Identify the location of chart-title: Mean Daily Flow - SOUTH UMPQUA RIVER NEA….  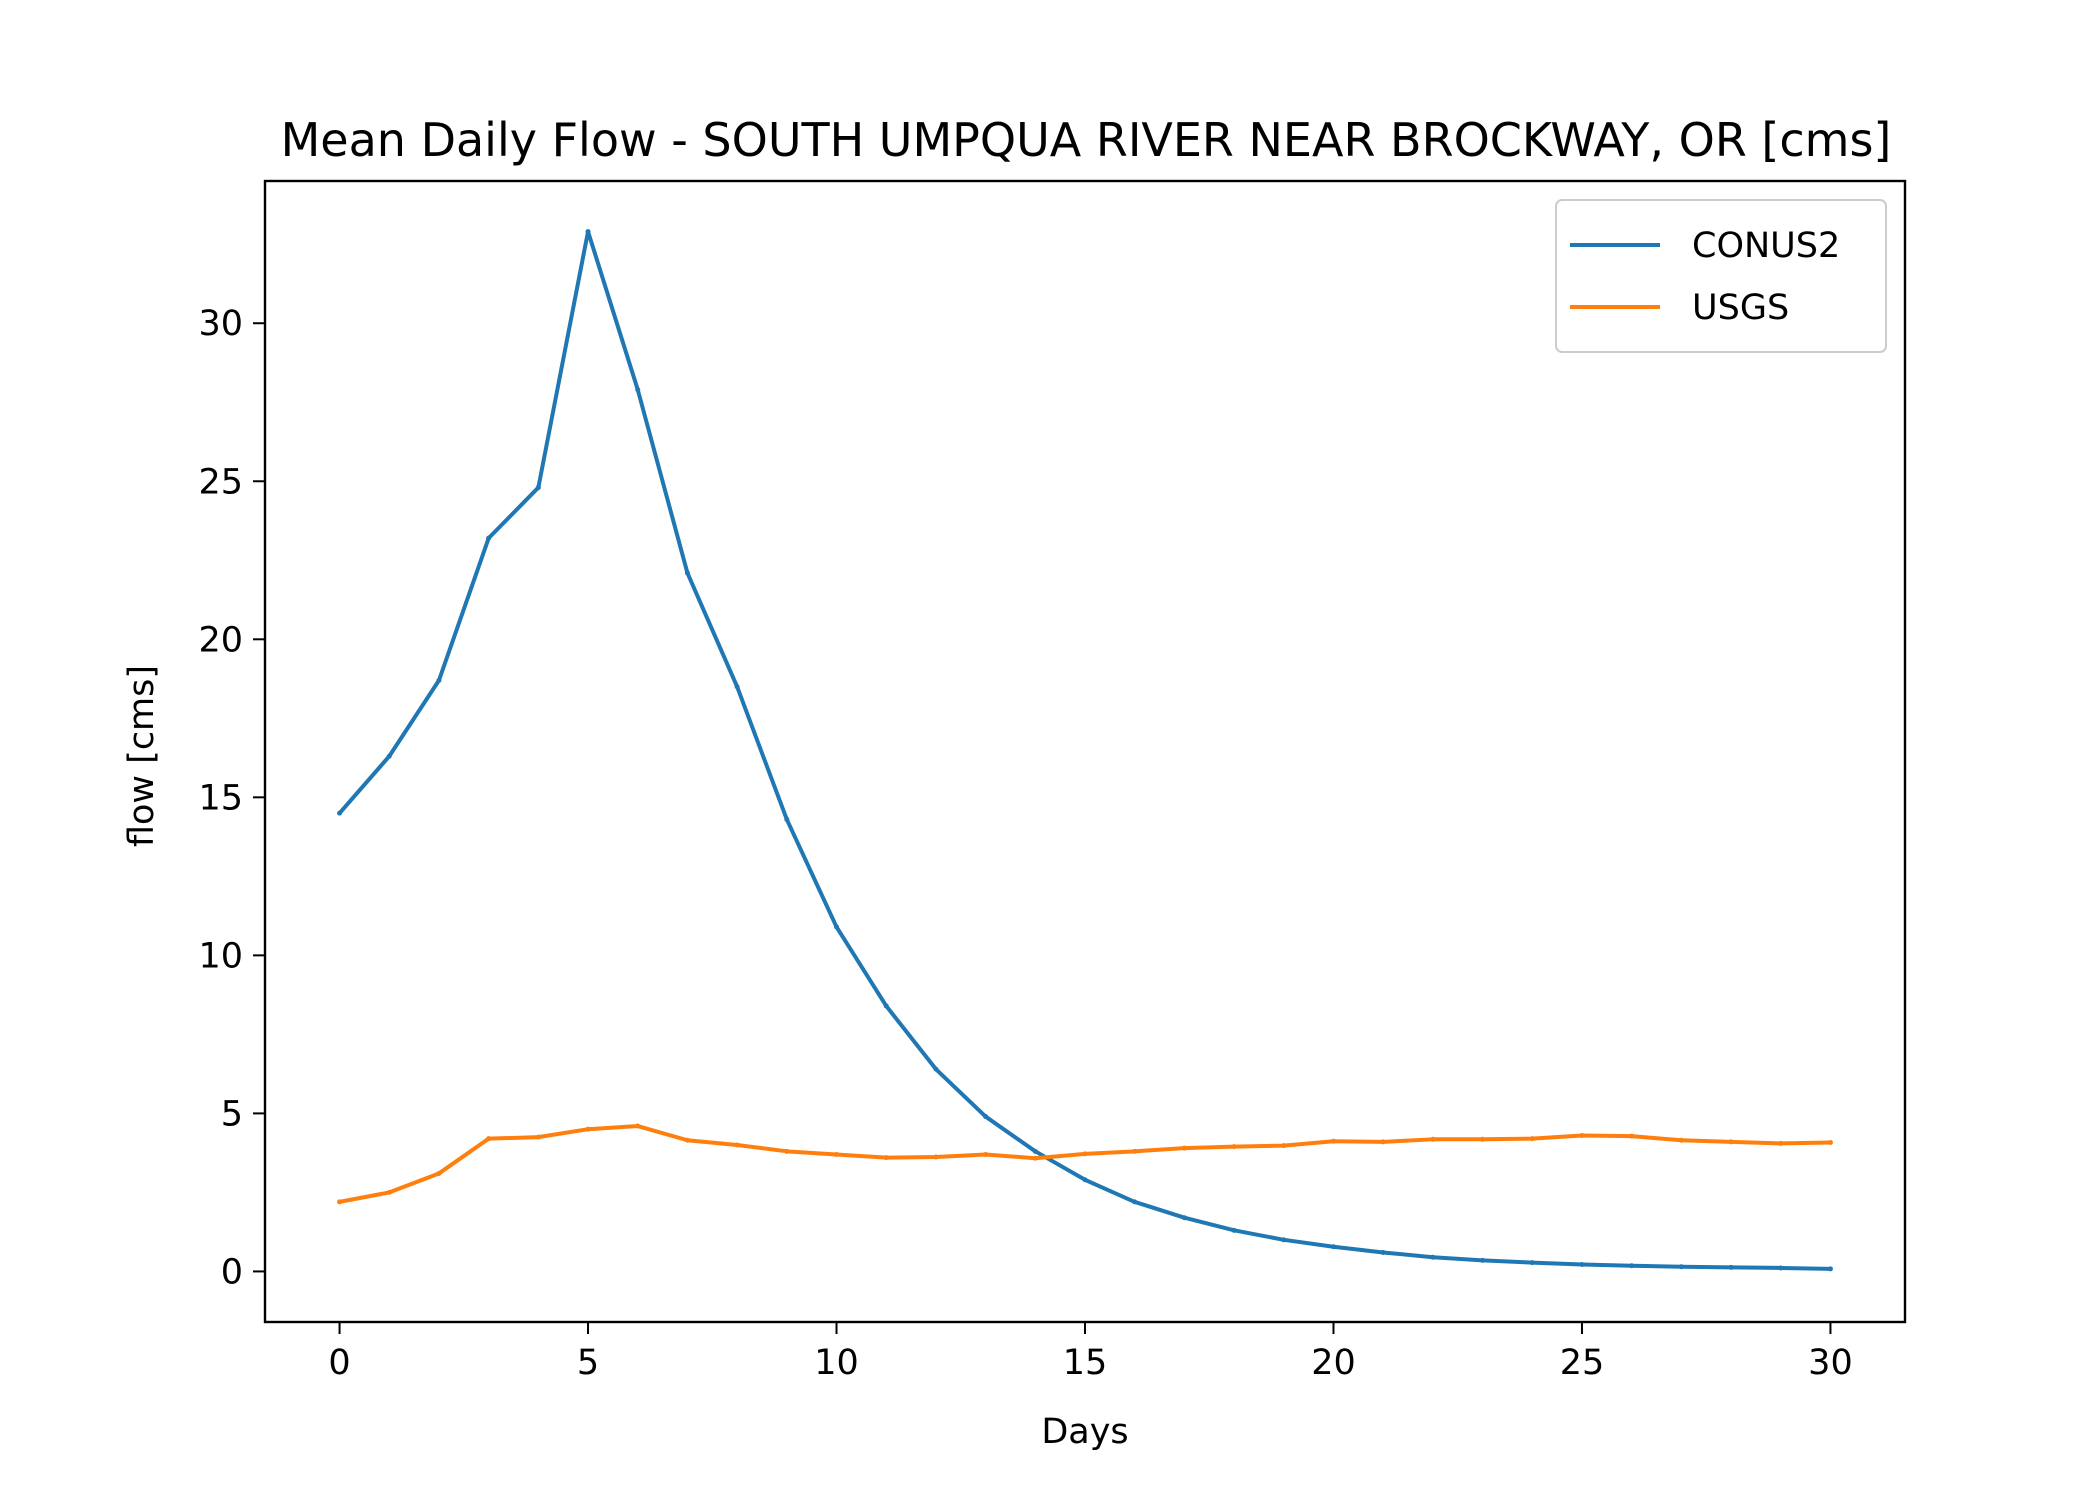
(1086, 140).